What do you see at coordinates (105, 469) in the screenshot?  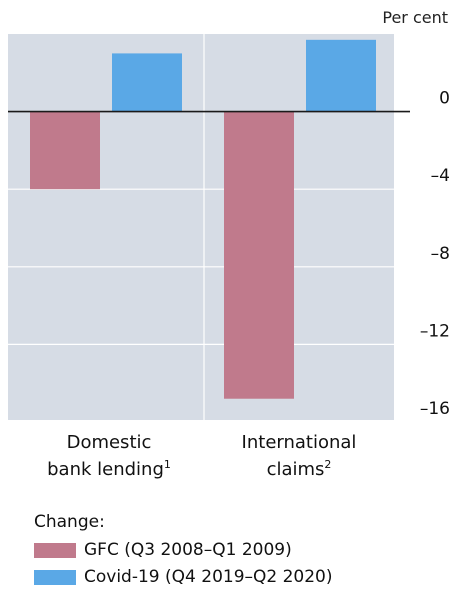 I see `category-line2: bank lending` at bounding box center [105, 469].